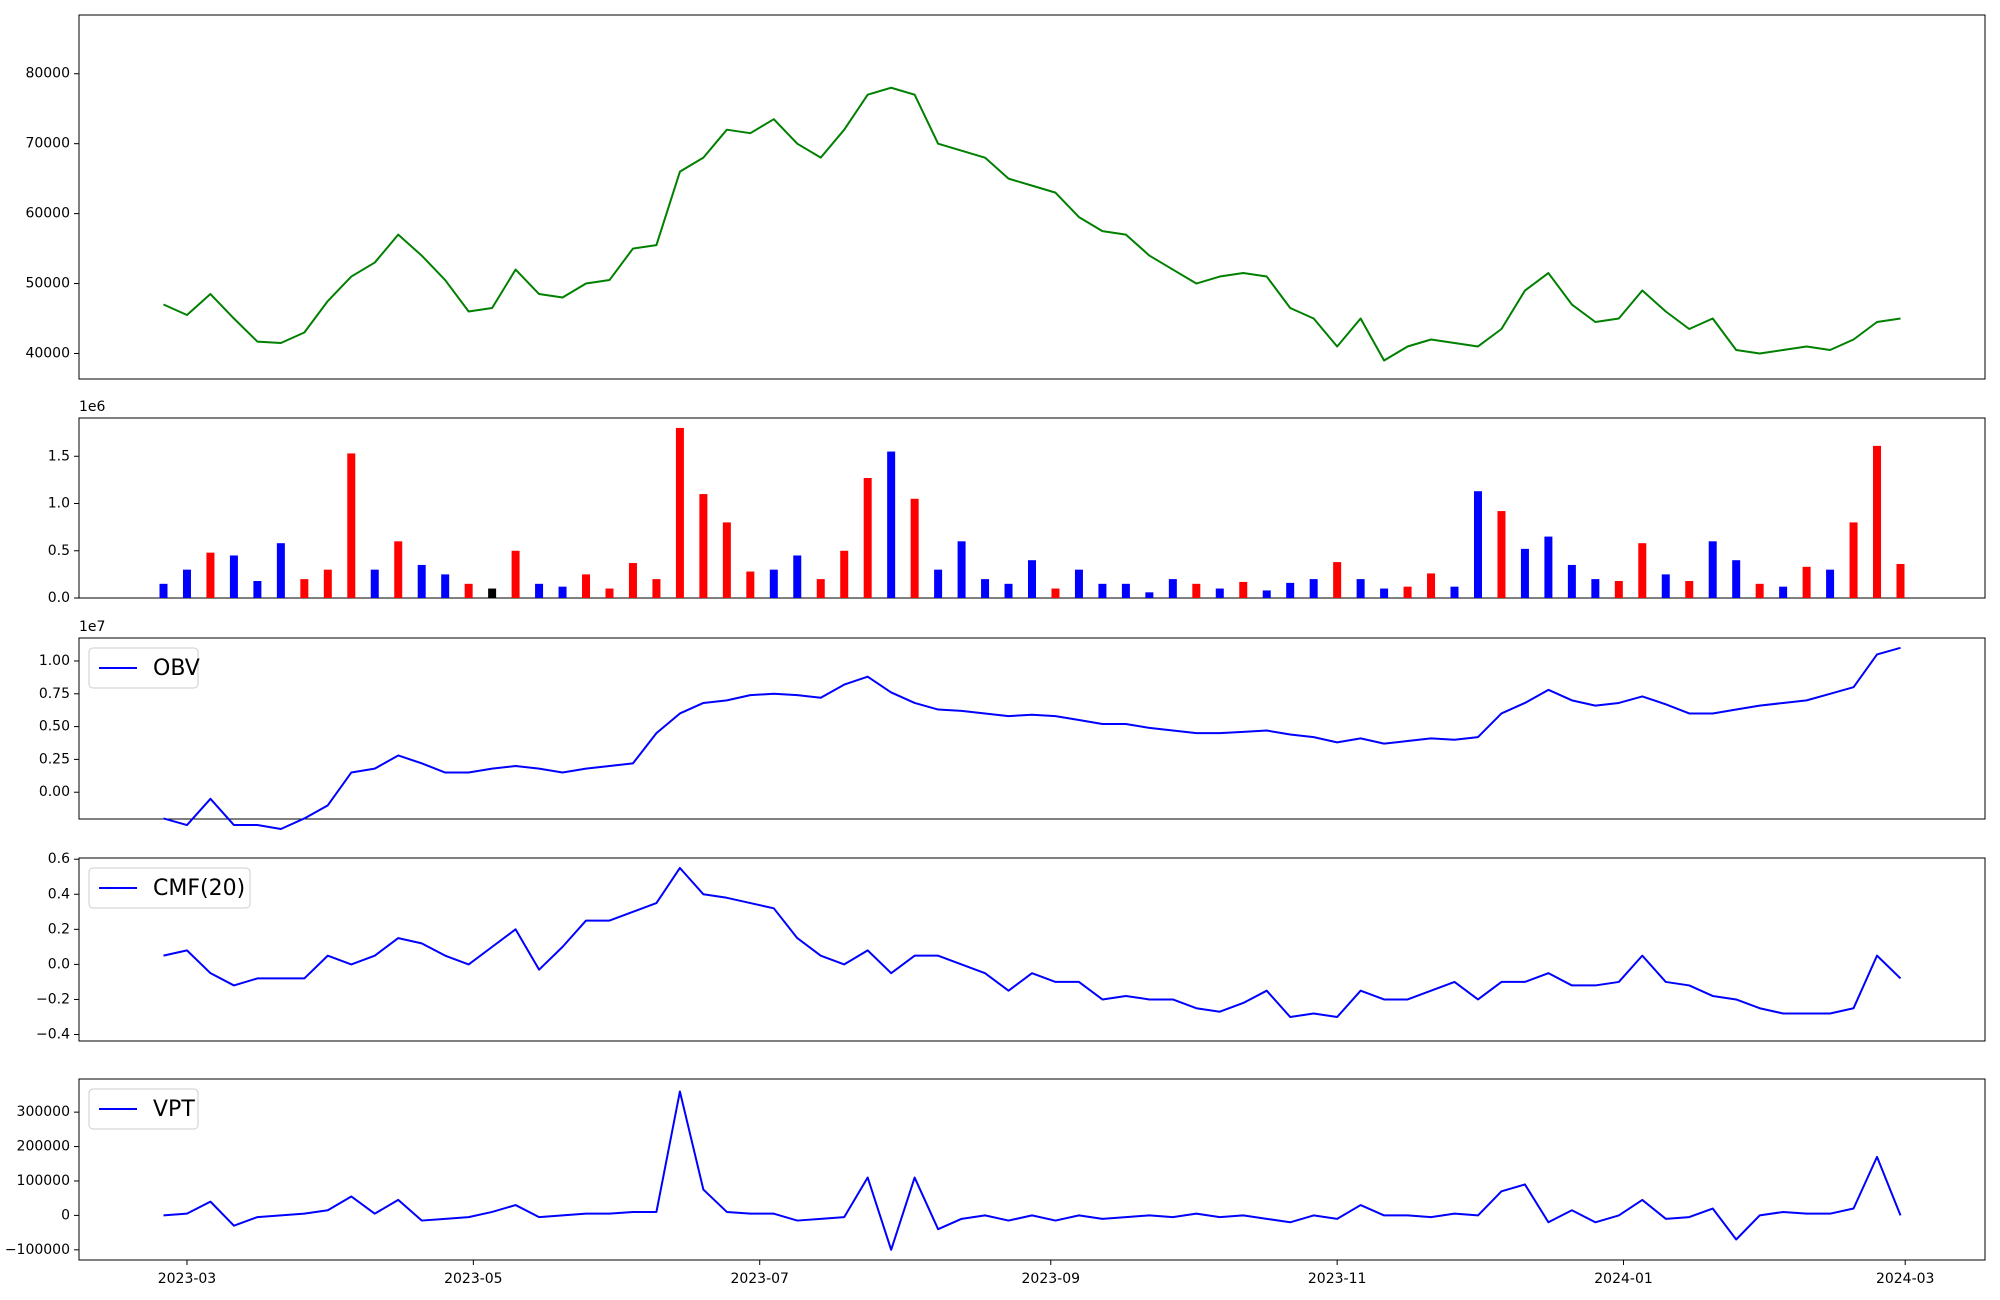 The width and height of the screenshot is (2000, 1300). What do you see at coordinates (1623, 1279) in the screenshot?
I see `x-tick-label: 2024-01` at bounding box center [1623, 1279].